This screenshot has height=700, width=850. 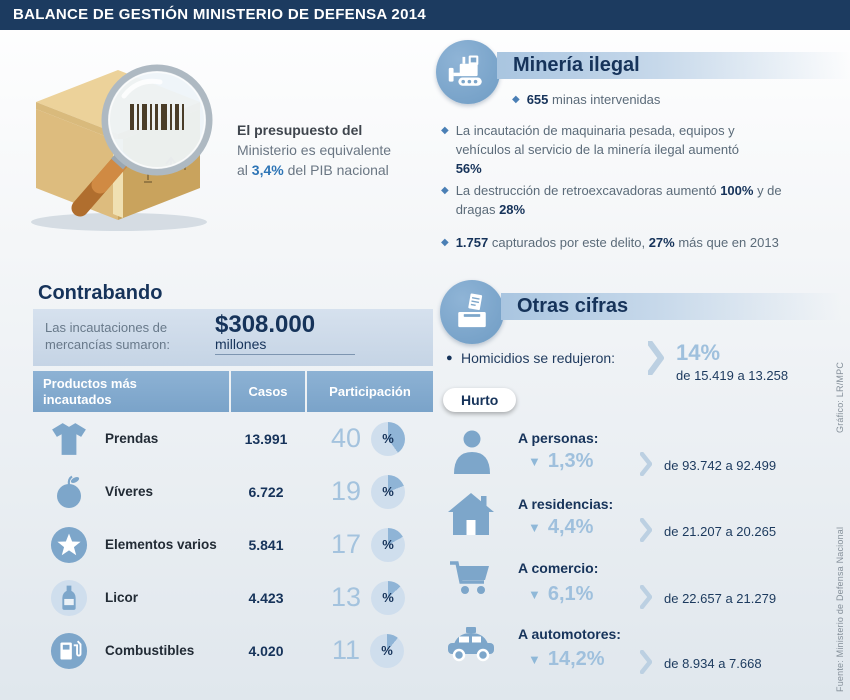 I want to click on column-header-casos: Casos, so click(x=268, y=391).